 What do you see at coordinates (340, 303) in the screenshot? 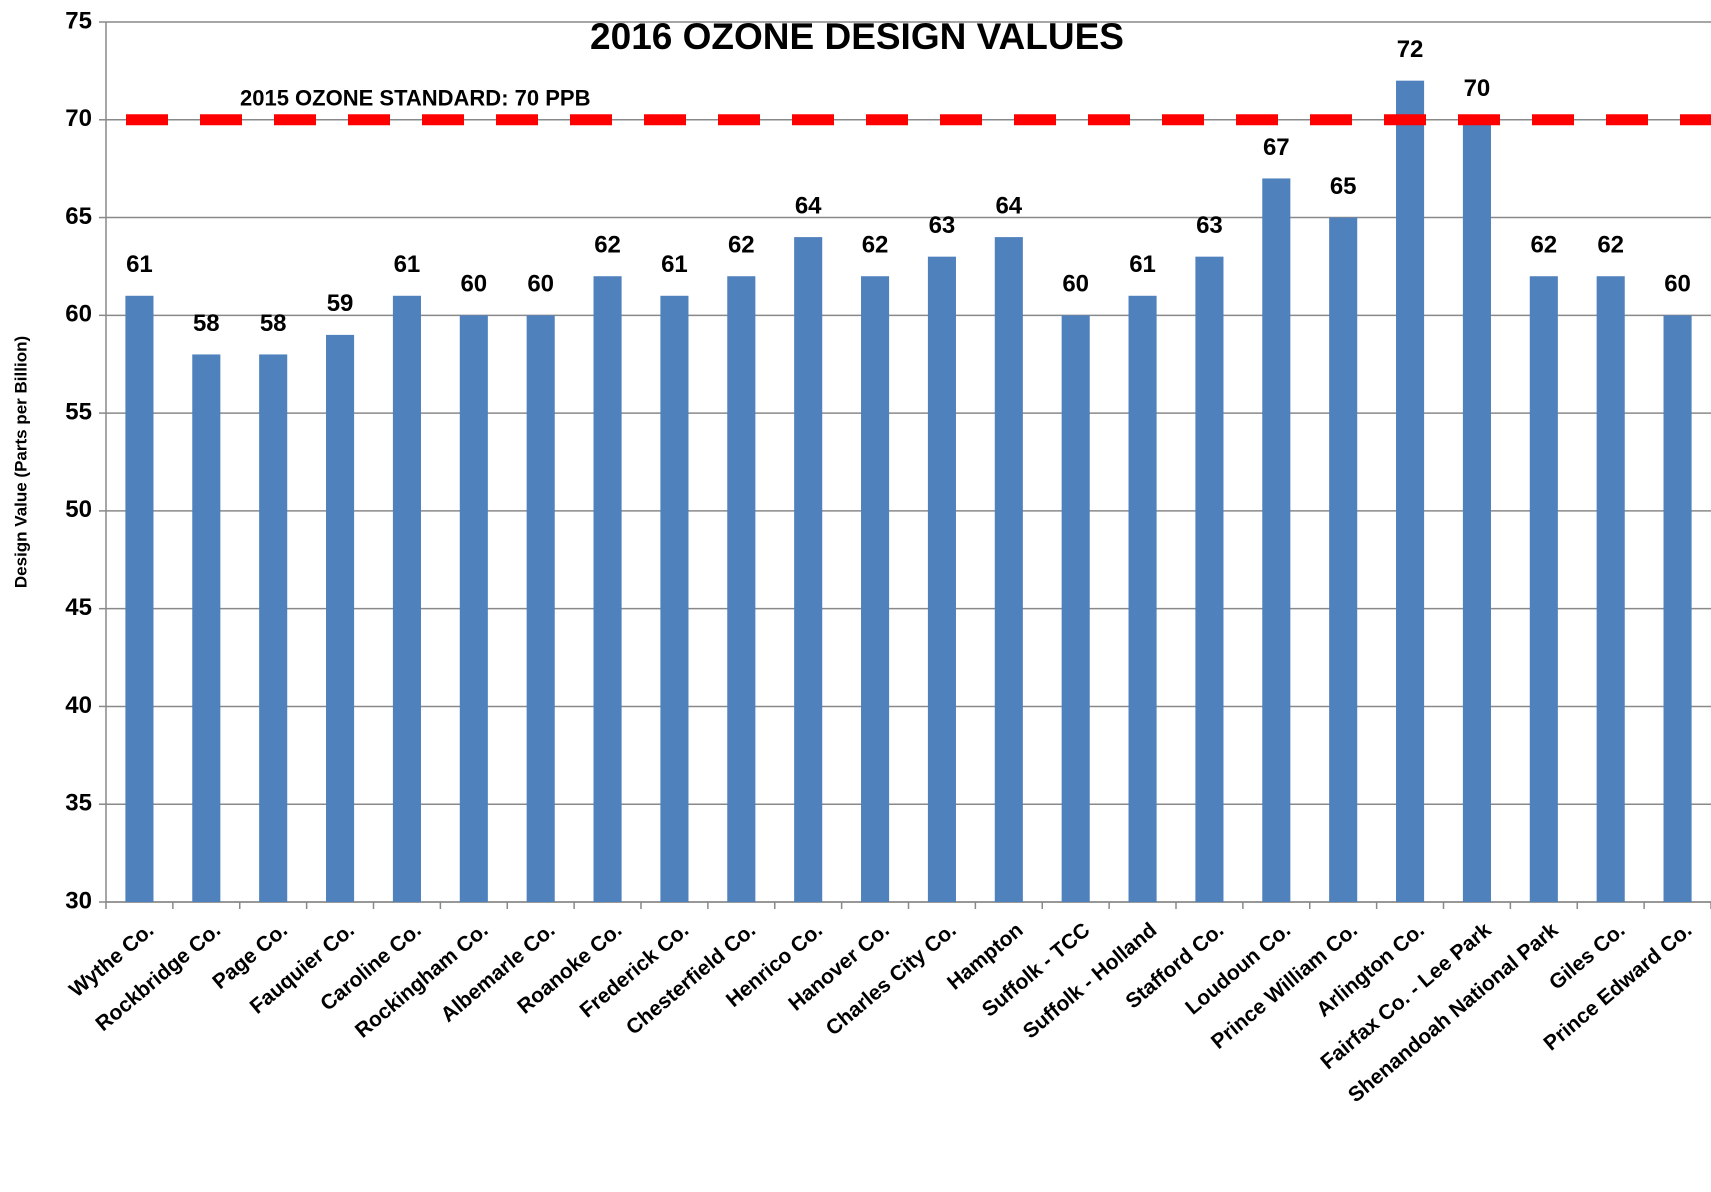
I see `data-label: 59` at bounding box center [340, 303].